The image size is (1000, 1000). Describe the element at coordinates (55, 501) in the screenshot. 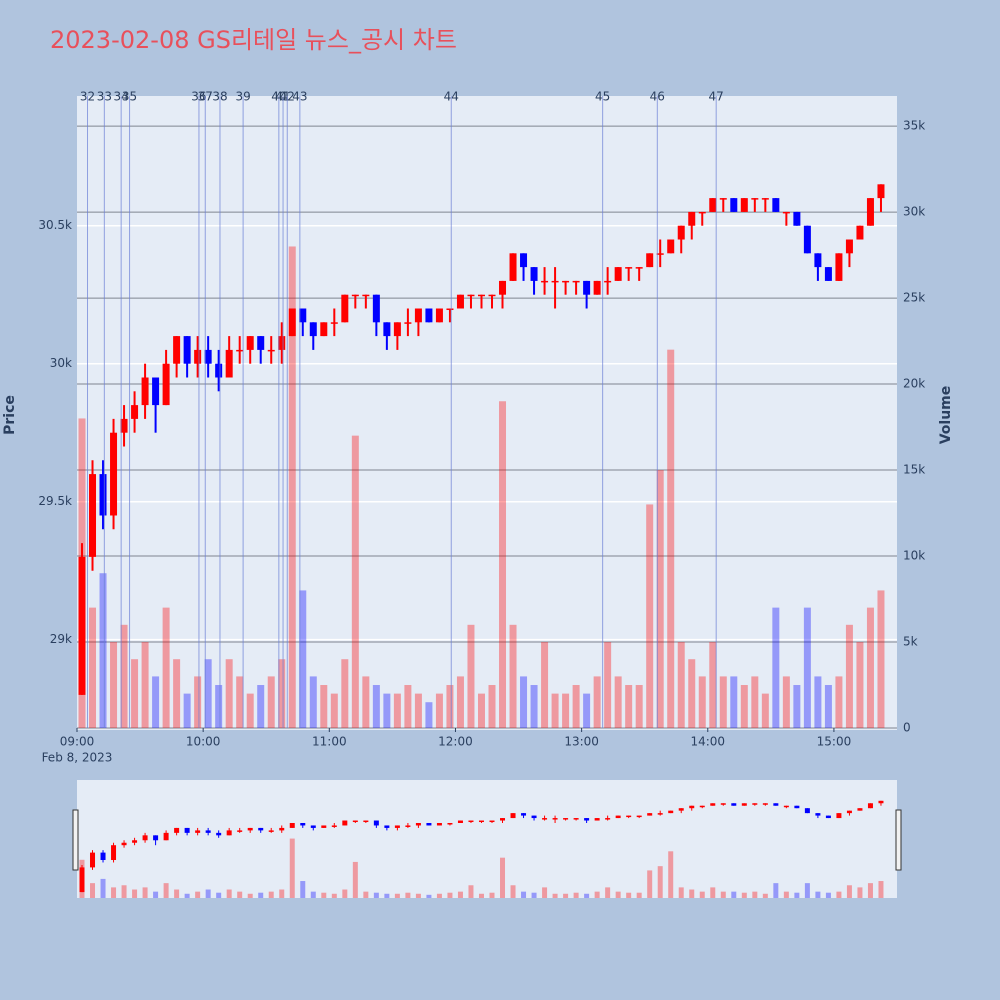

I see `y-tick-label: 29.5k` at that location.